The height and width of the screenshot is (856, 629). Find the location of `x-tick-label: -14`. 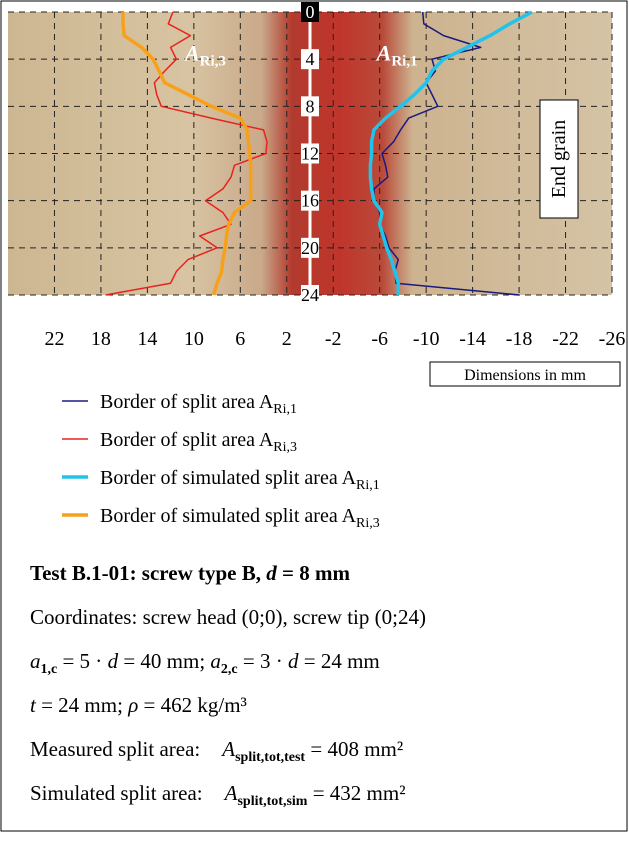

x-tick-label: -14 is located at coordinates (472, 339).